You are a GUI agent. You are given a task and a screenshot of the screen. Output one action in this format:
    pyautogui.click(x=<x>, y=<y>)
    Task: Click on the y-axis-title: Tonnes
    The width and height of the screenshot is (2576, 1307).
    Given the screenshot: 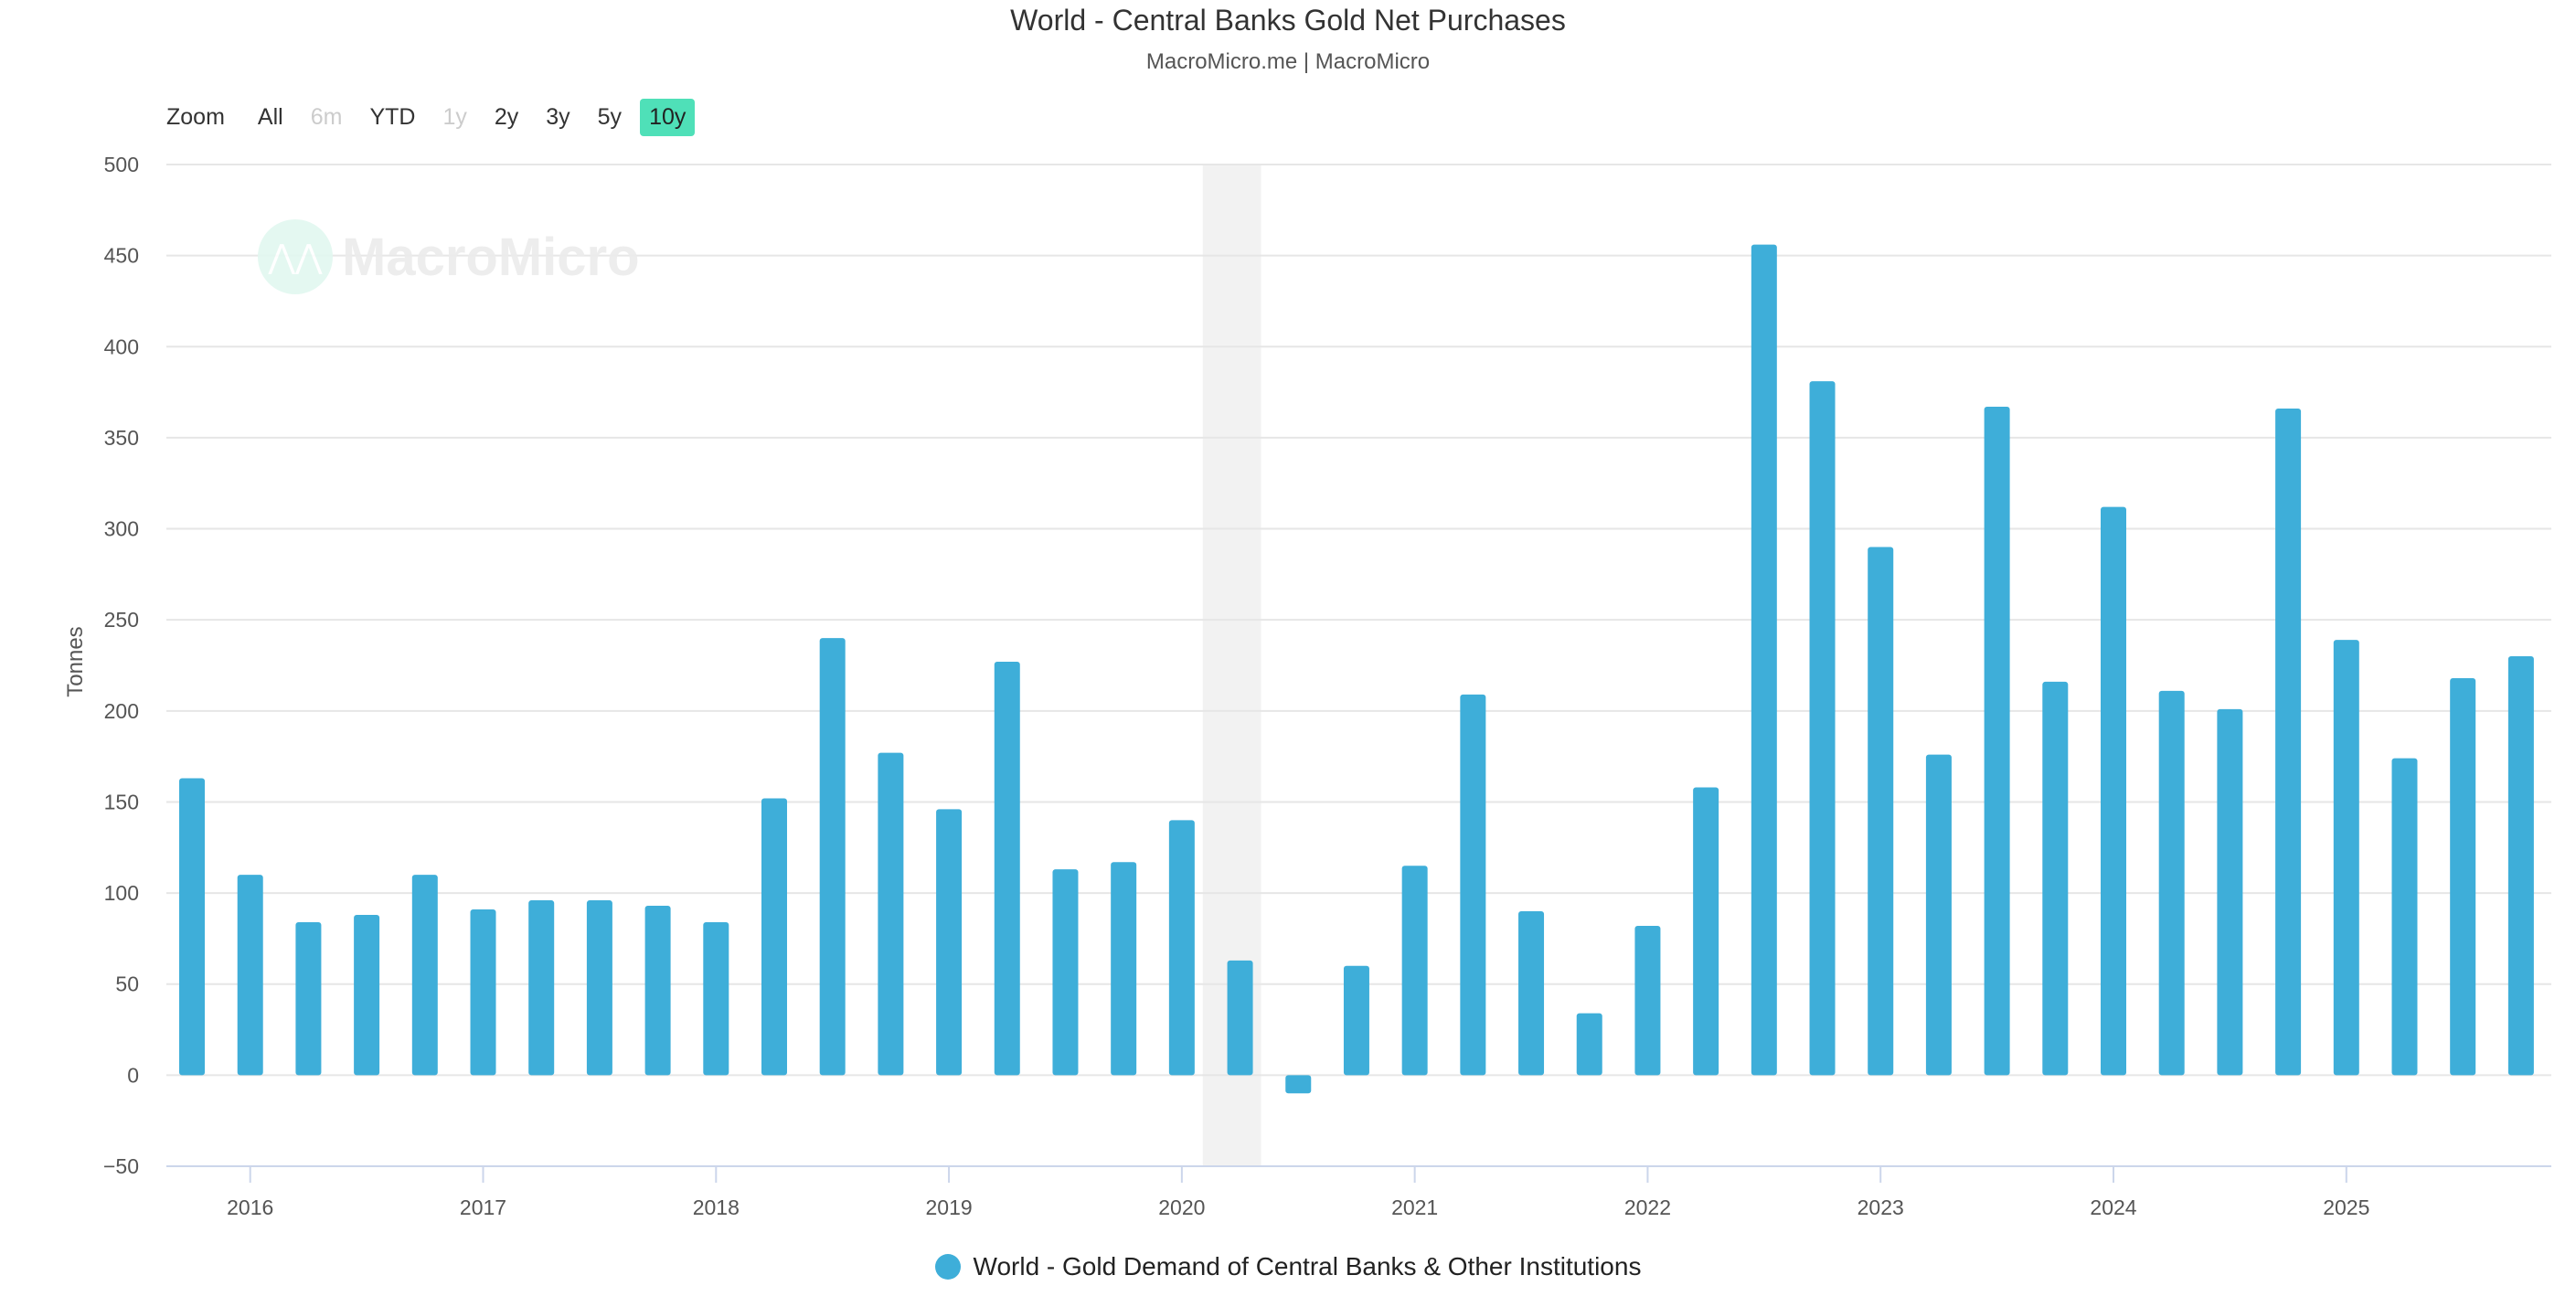 What is the action you would take?
    pyautogui.click(x=75, y=661)
    